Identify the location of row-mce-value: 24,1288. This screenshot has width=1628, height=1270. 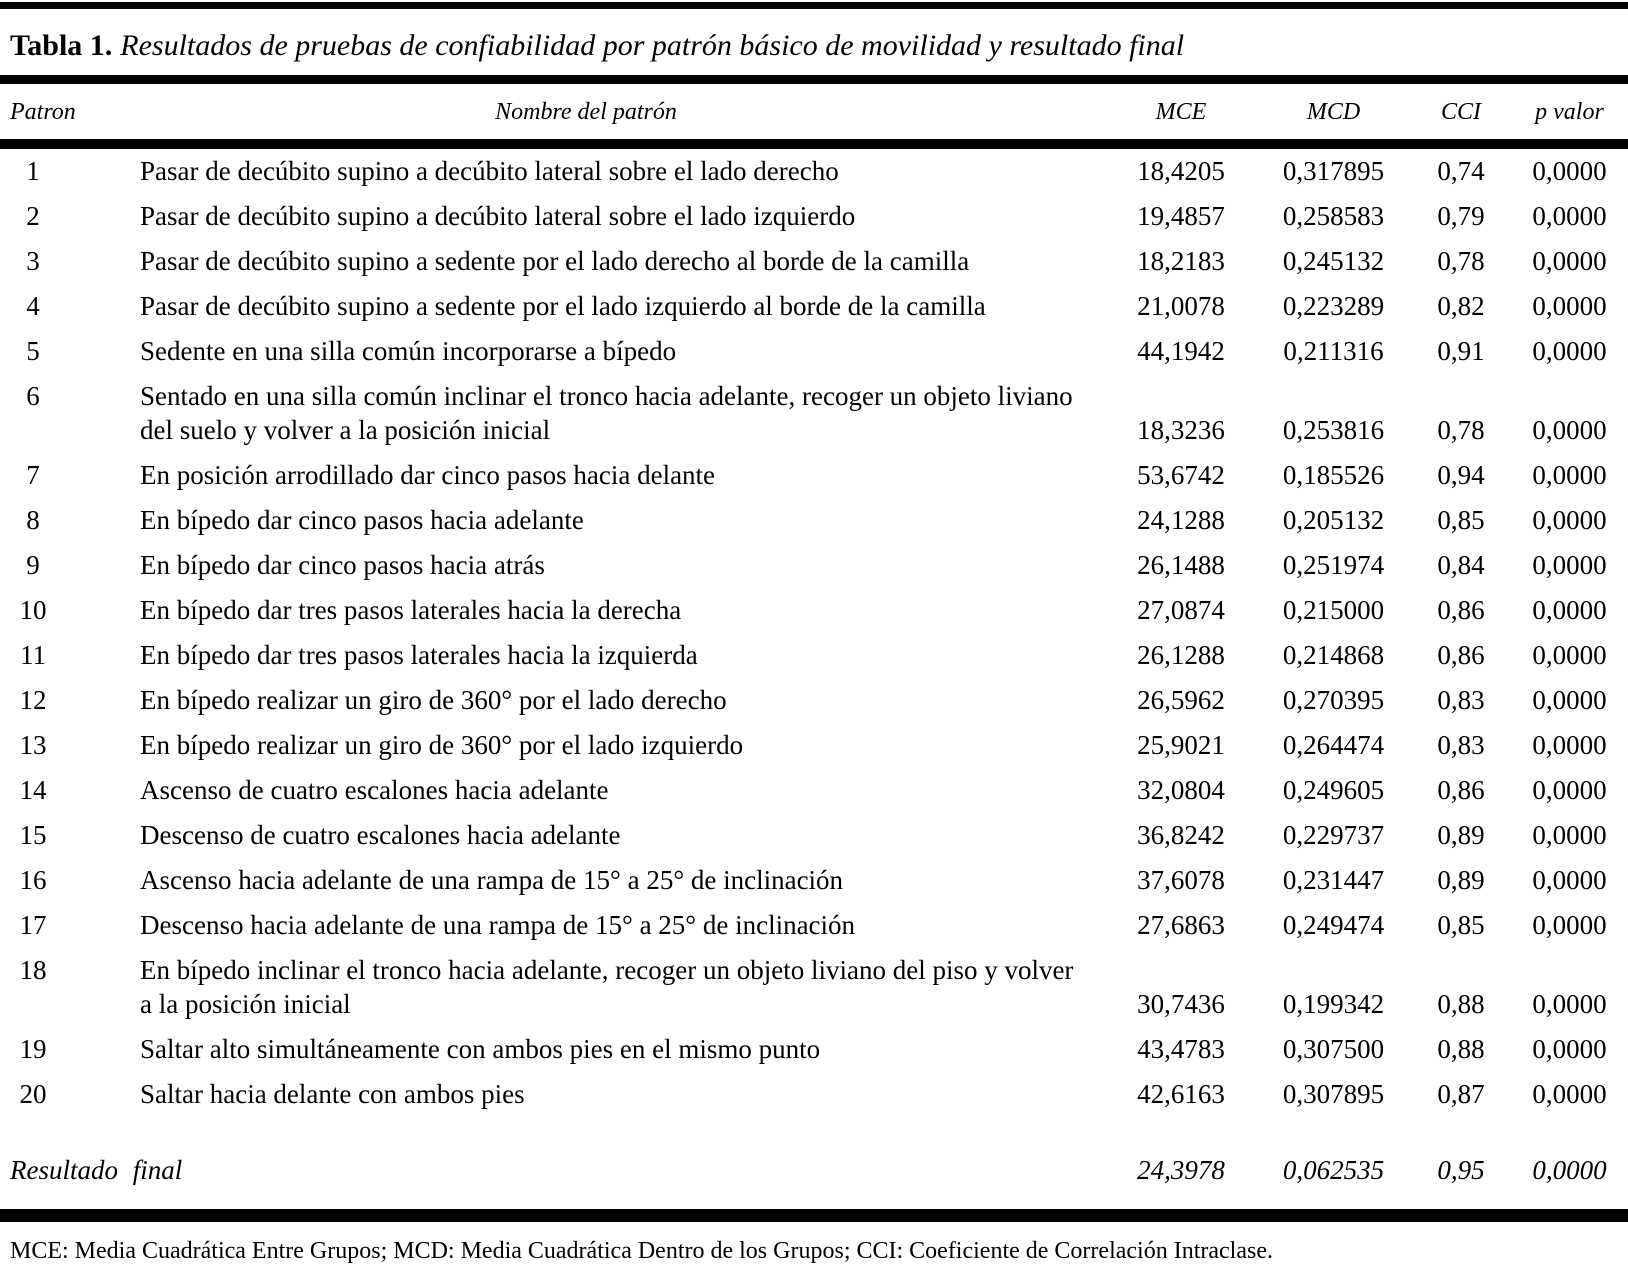
(1181, 520).